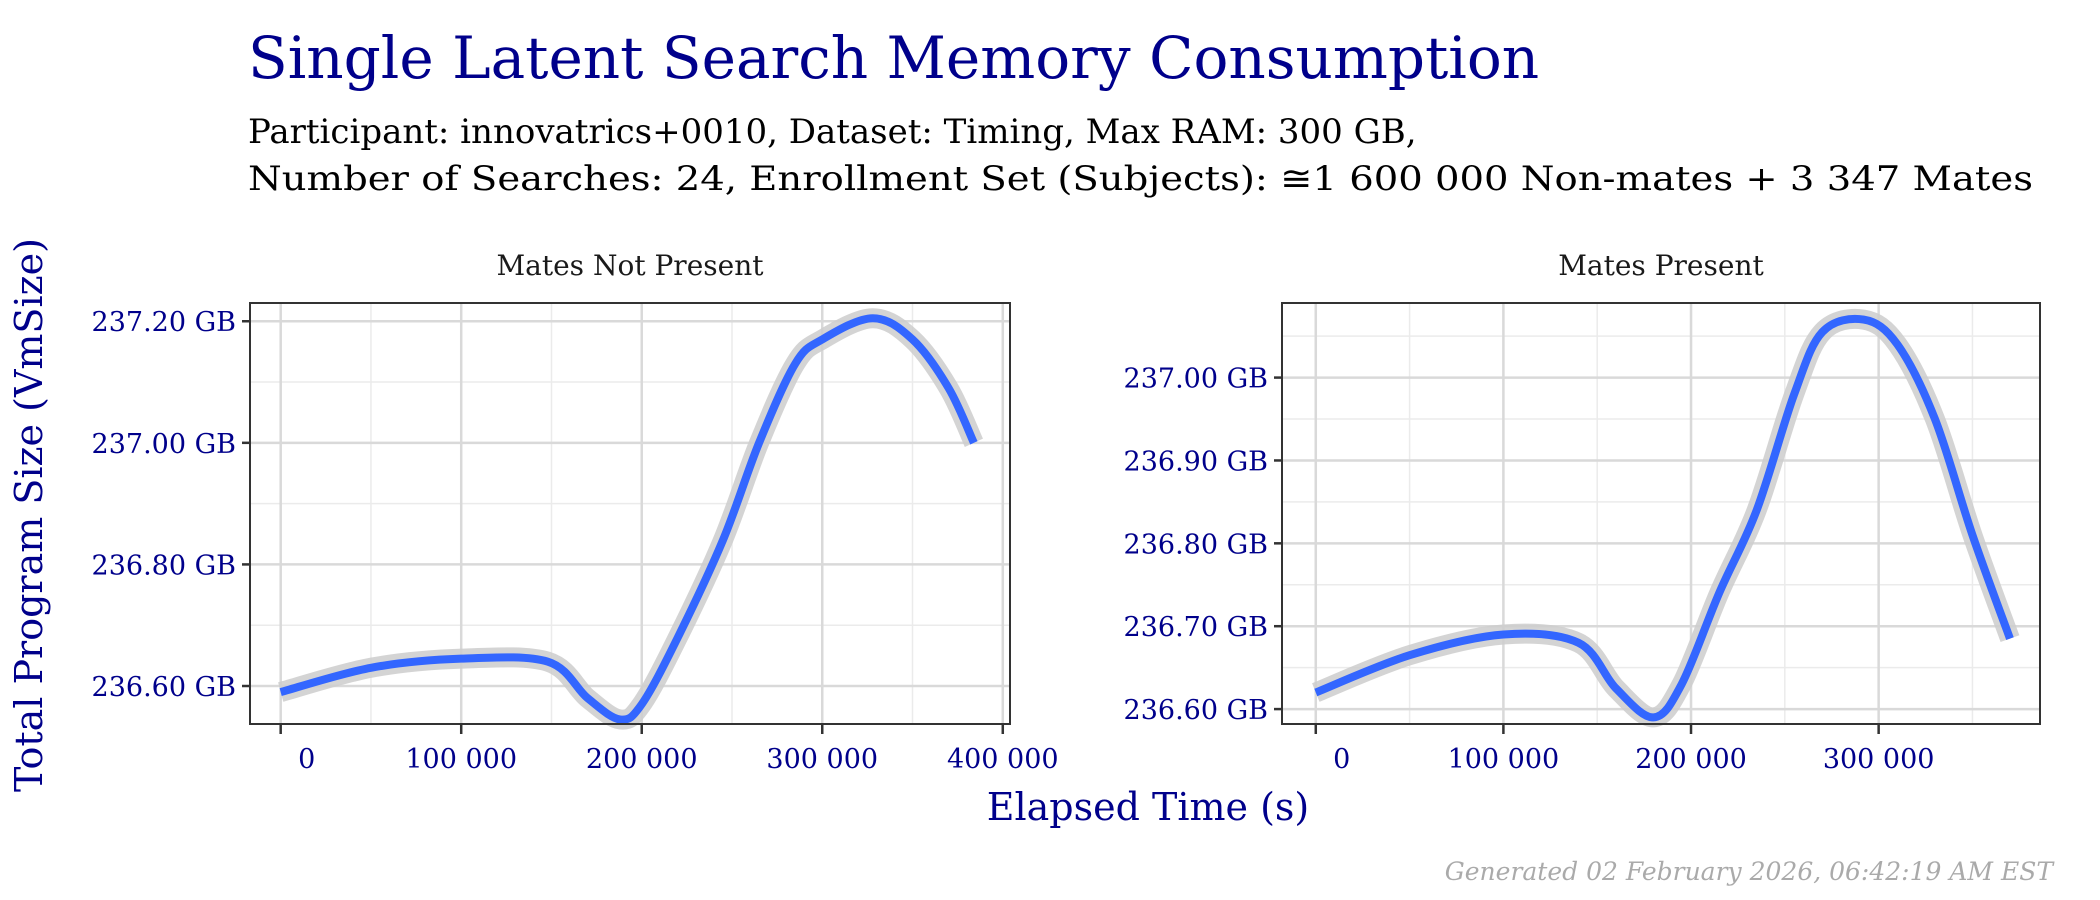 The width and height of the screenshot is (2100, 900). I want to click on x-tick-label: 400 000, so click(1003, 759).